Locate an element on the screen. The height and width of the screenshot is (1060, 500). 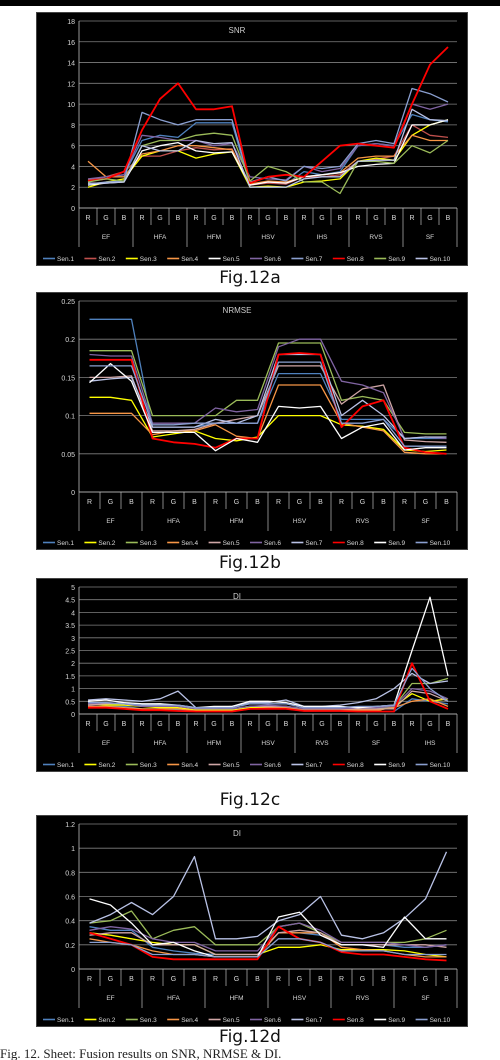
y-tick-label: 1 is located at coordinates (73, 849).